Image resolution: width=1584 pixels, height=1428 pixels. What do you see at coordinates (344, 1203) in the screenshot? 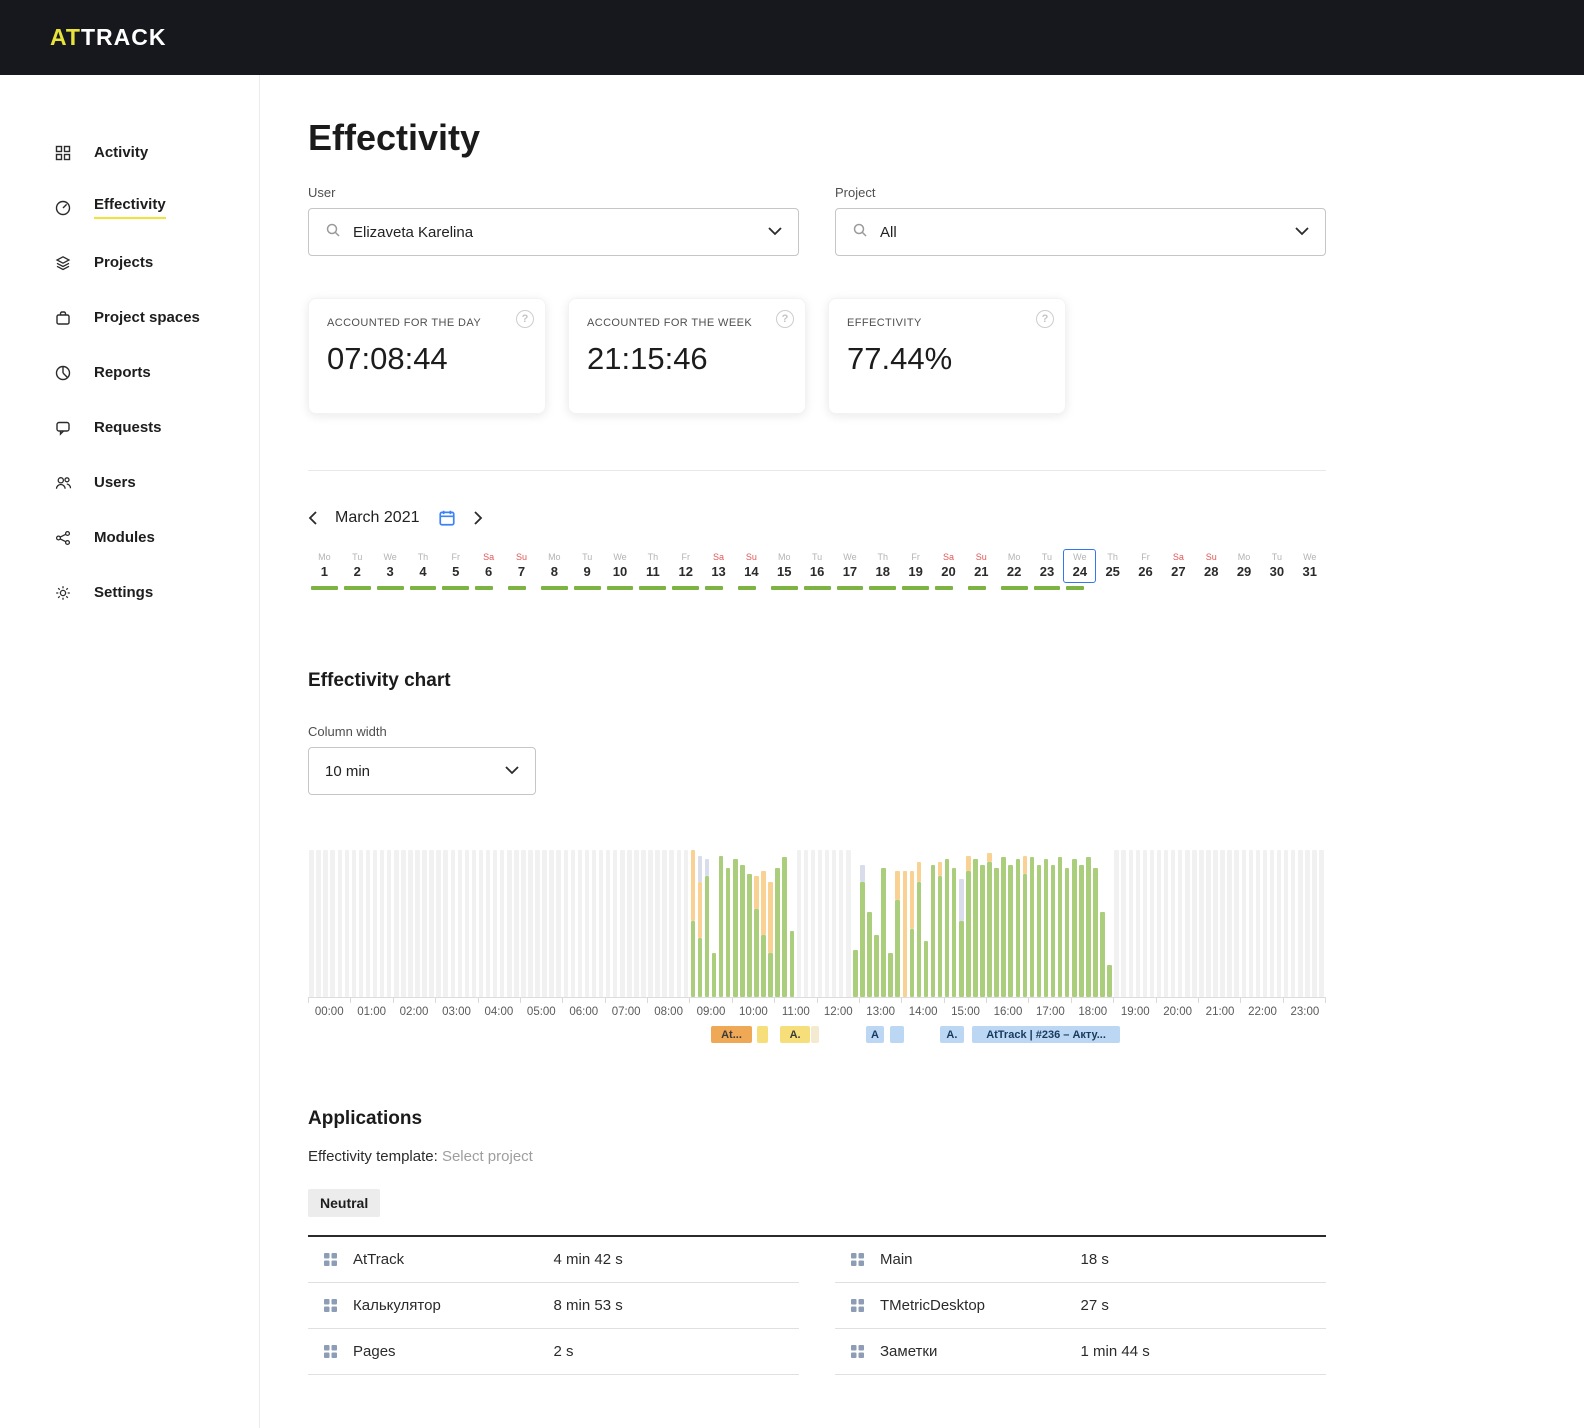
I see `category-badge-neutral: Neutral` at bounding box center [344, 1203].